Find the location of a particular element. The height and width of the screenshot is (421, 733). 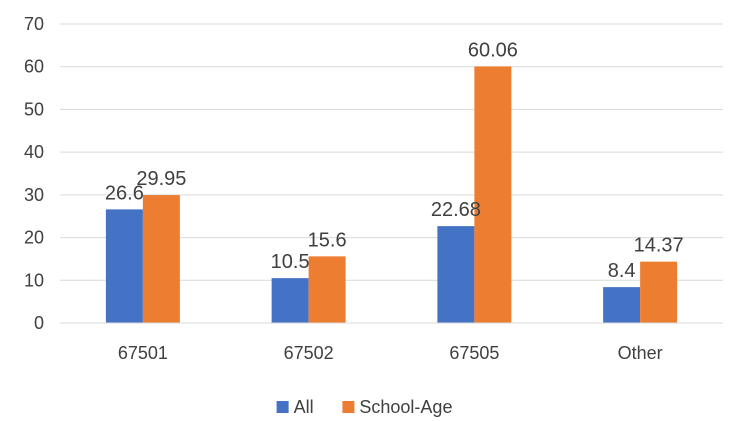

data-label: 29.95 is located at coordinates (161, 179).